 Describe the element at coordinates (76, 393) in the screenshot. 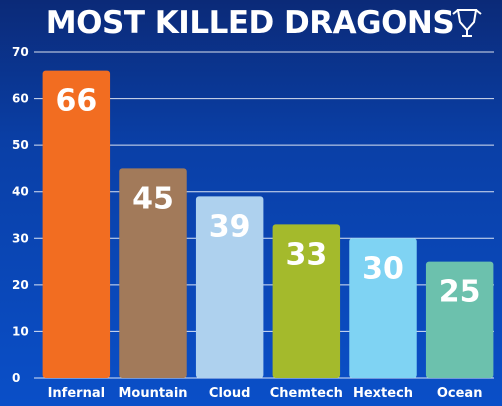

I see `x-category-label: Infernal` at that location.